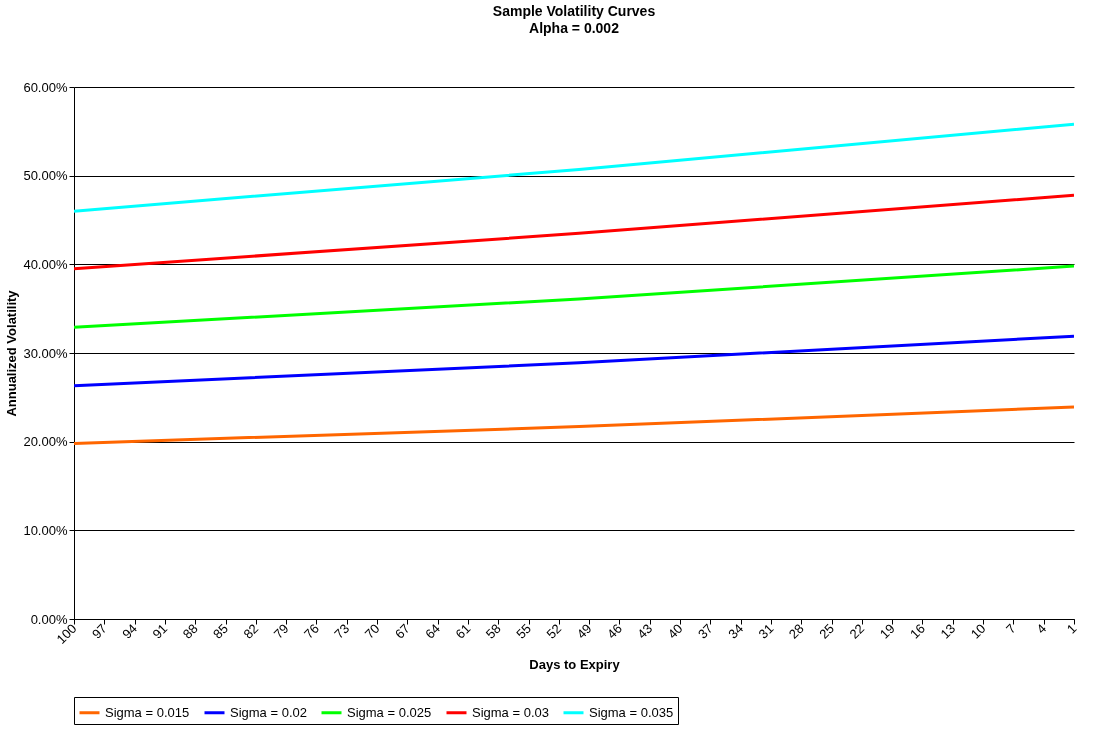  I want to click on x-tick-label: 28, so click(796, 631).